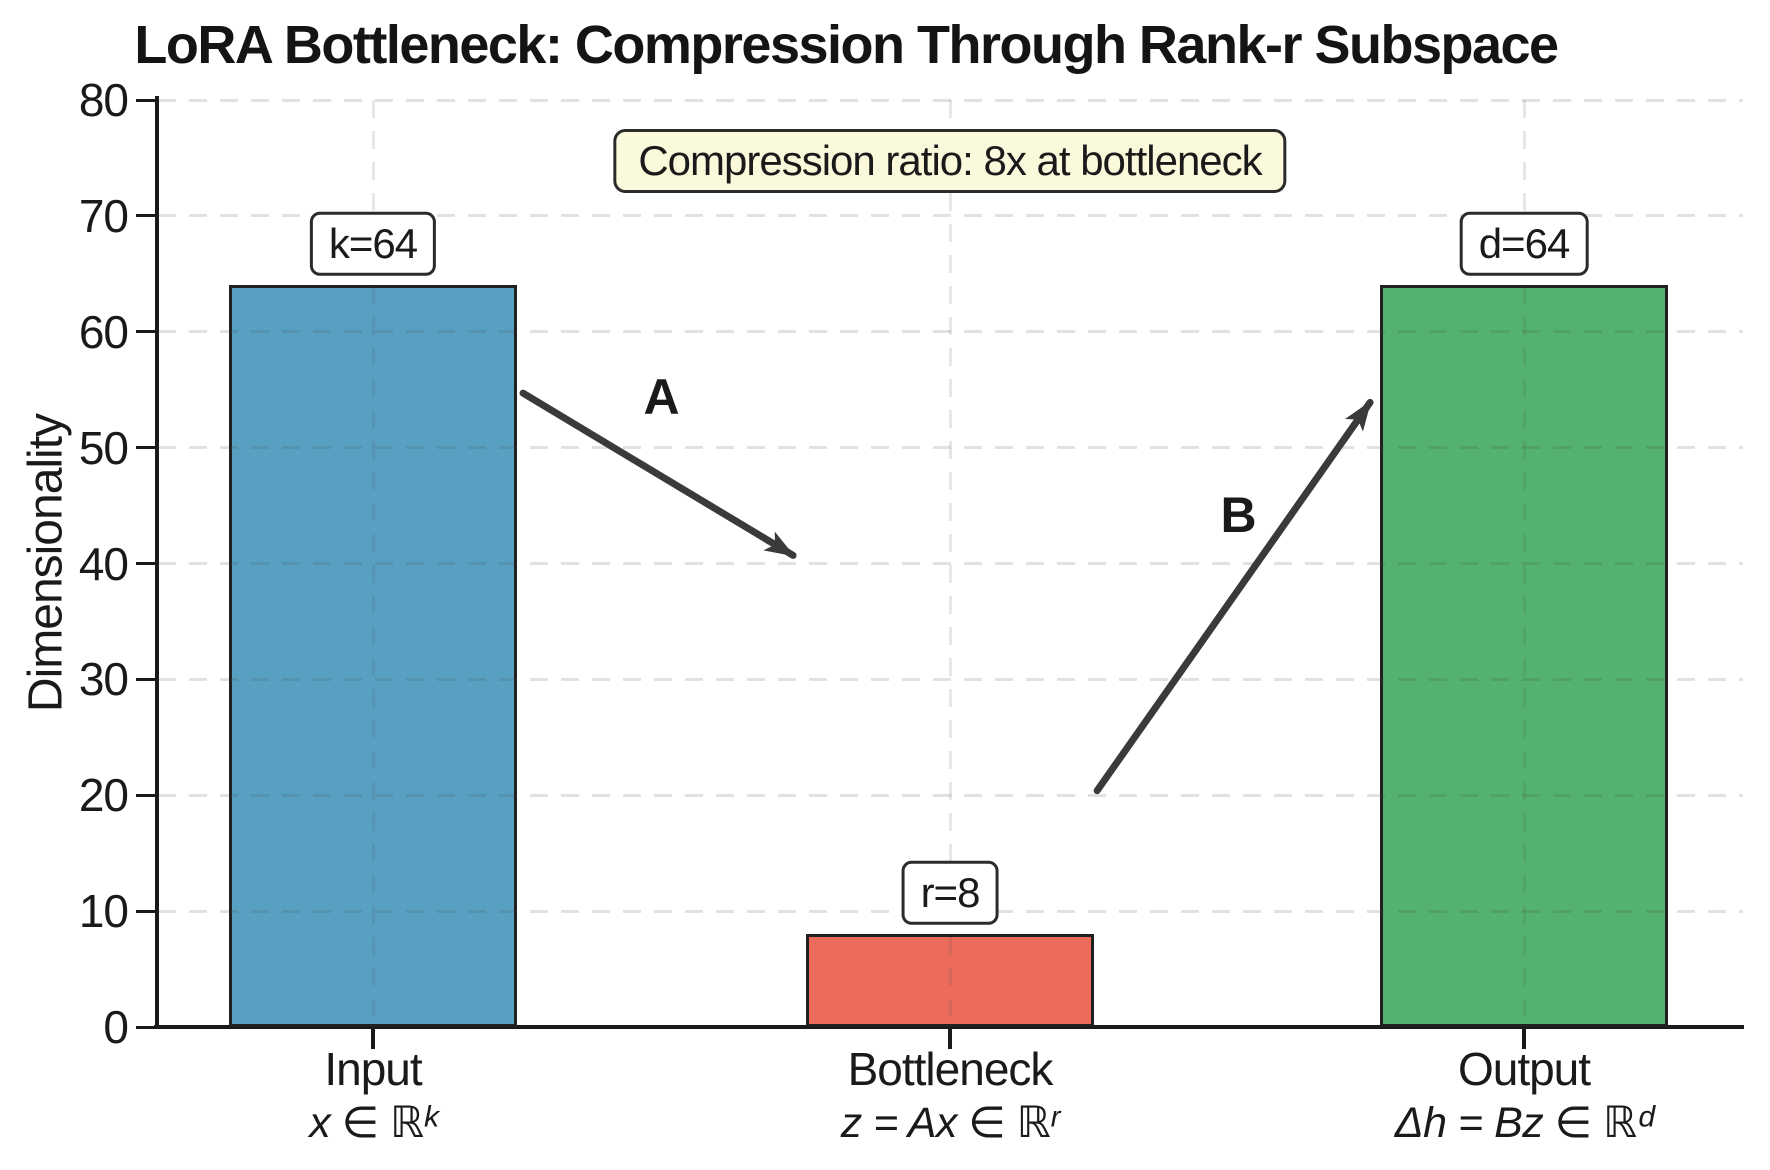 The image size is (1770, 1170). What do you see at coordinates (658, 474) in the screenshot?
I see `matrix-arrow-A` at bounding box center [658, 474].